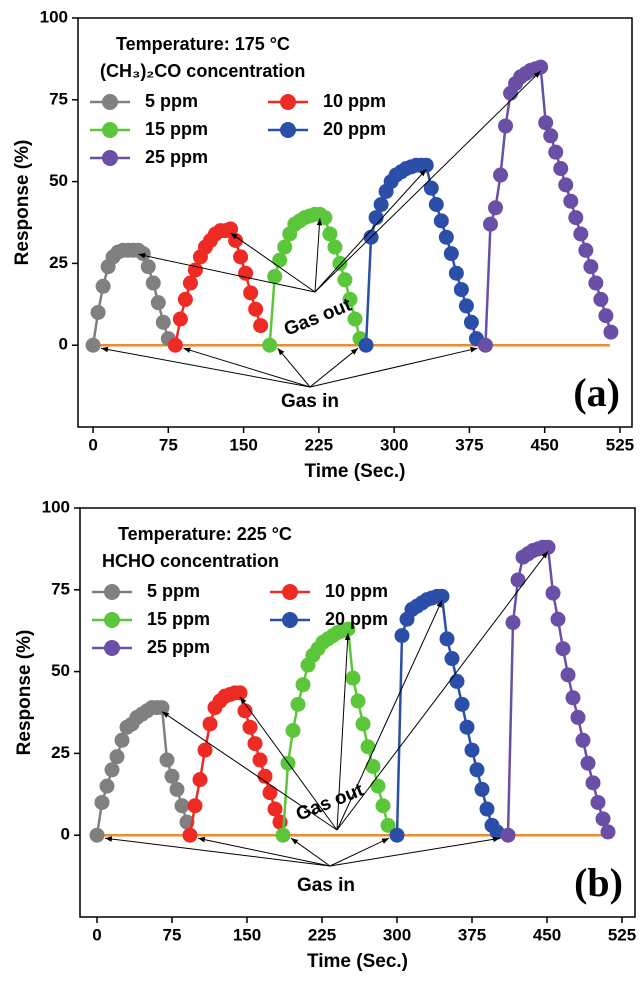  I want to click on legend-label: 10 ppm, so click(356, 591).